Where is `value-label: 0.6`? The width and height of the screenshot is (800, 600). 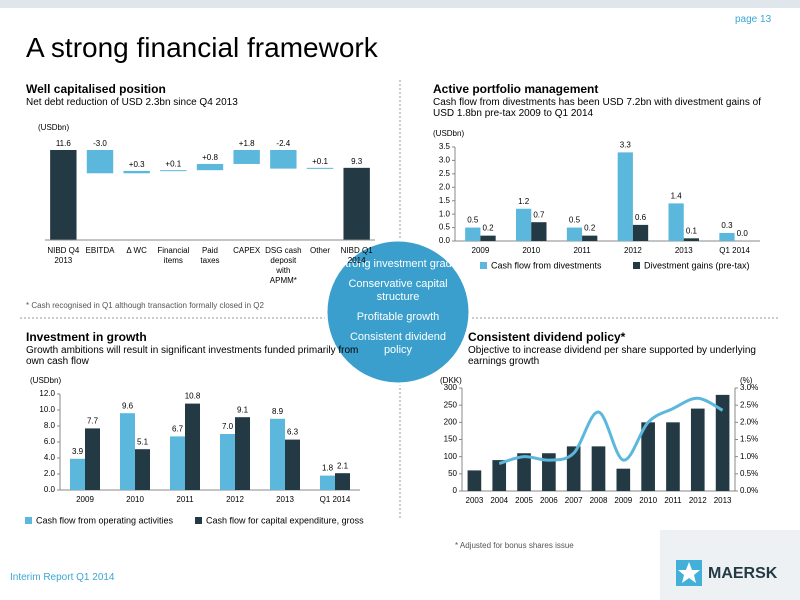
value-label: 0.6 is located at coordinates (641, 217).